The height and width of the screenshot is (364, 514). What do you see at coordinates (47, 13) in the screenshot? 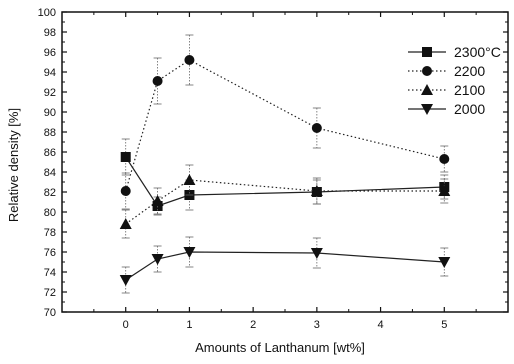
I see `y-tick-label: 100` at bounding box center [47, 13].